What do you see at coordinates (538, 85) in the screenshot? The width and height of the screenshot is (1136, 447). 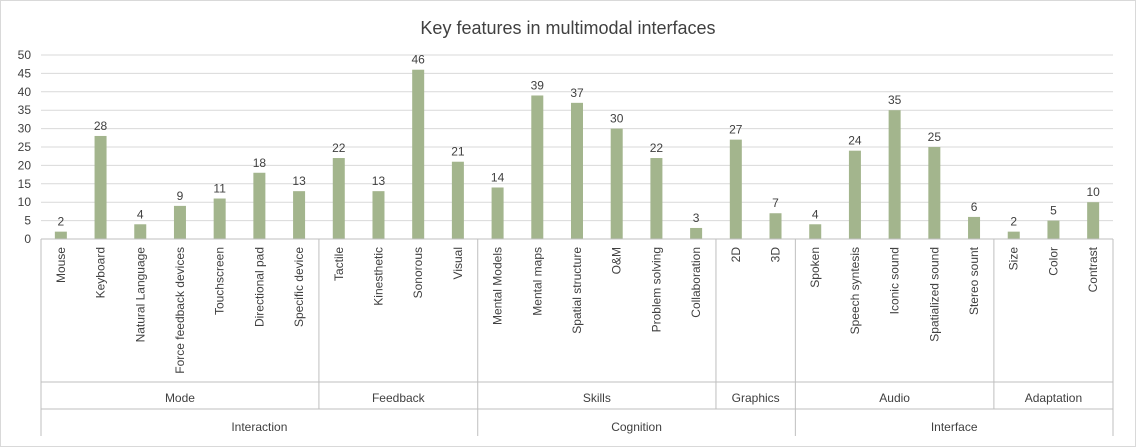 I see `data-label: 39` at bounding box center [538, 85].